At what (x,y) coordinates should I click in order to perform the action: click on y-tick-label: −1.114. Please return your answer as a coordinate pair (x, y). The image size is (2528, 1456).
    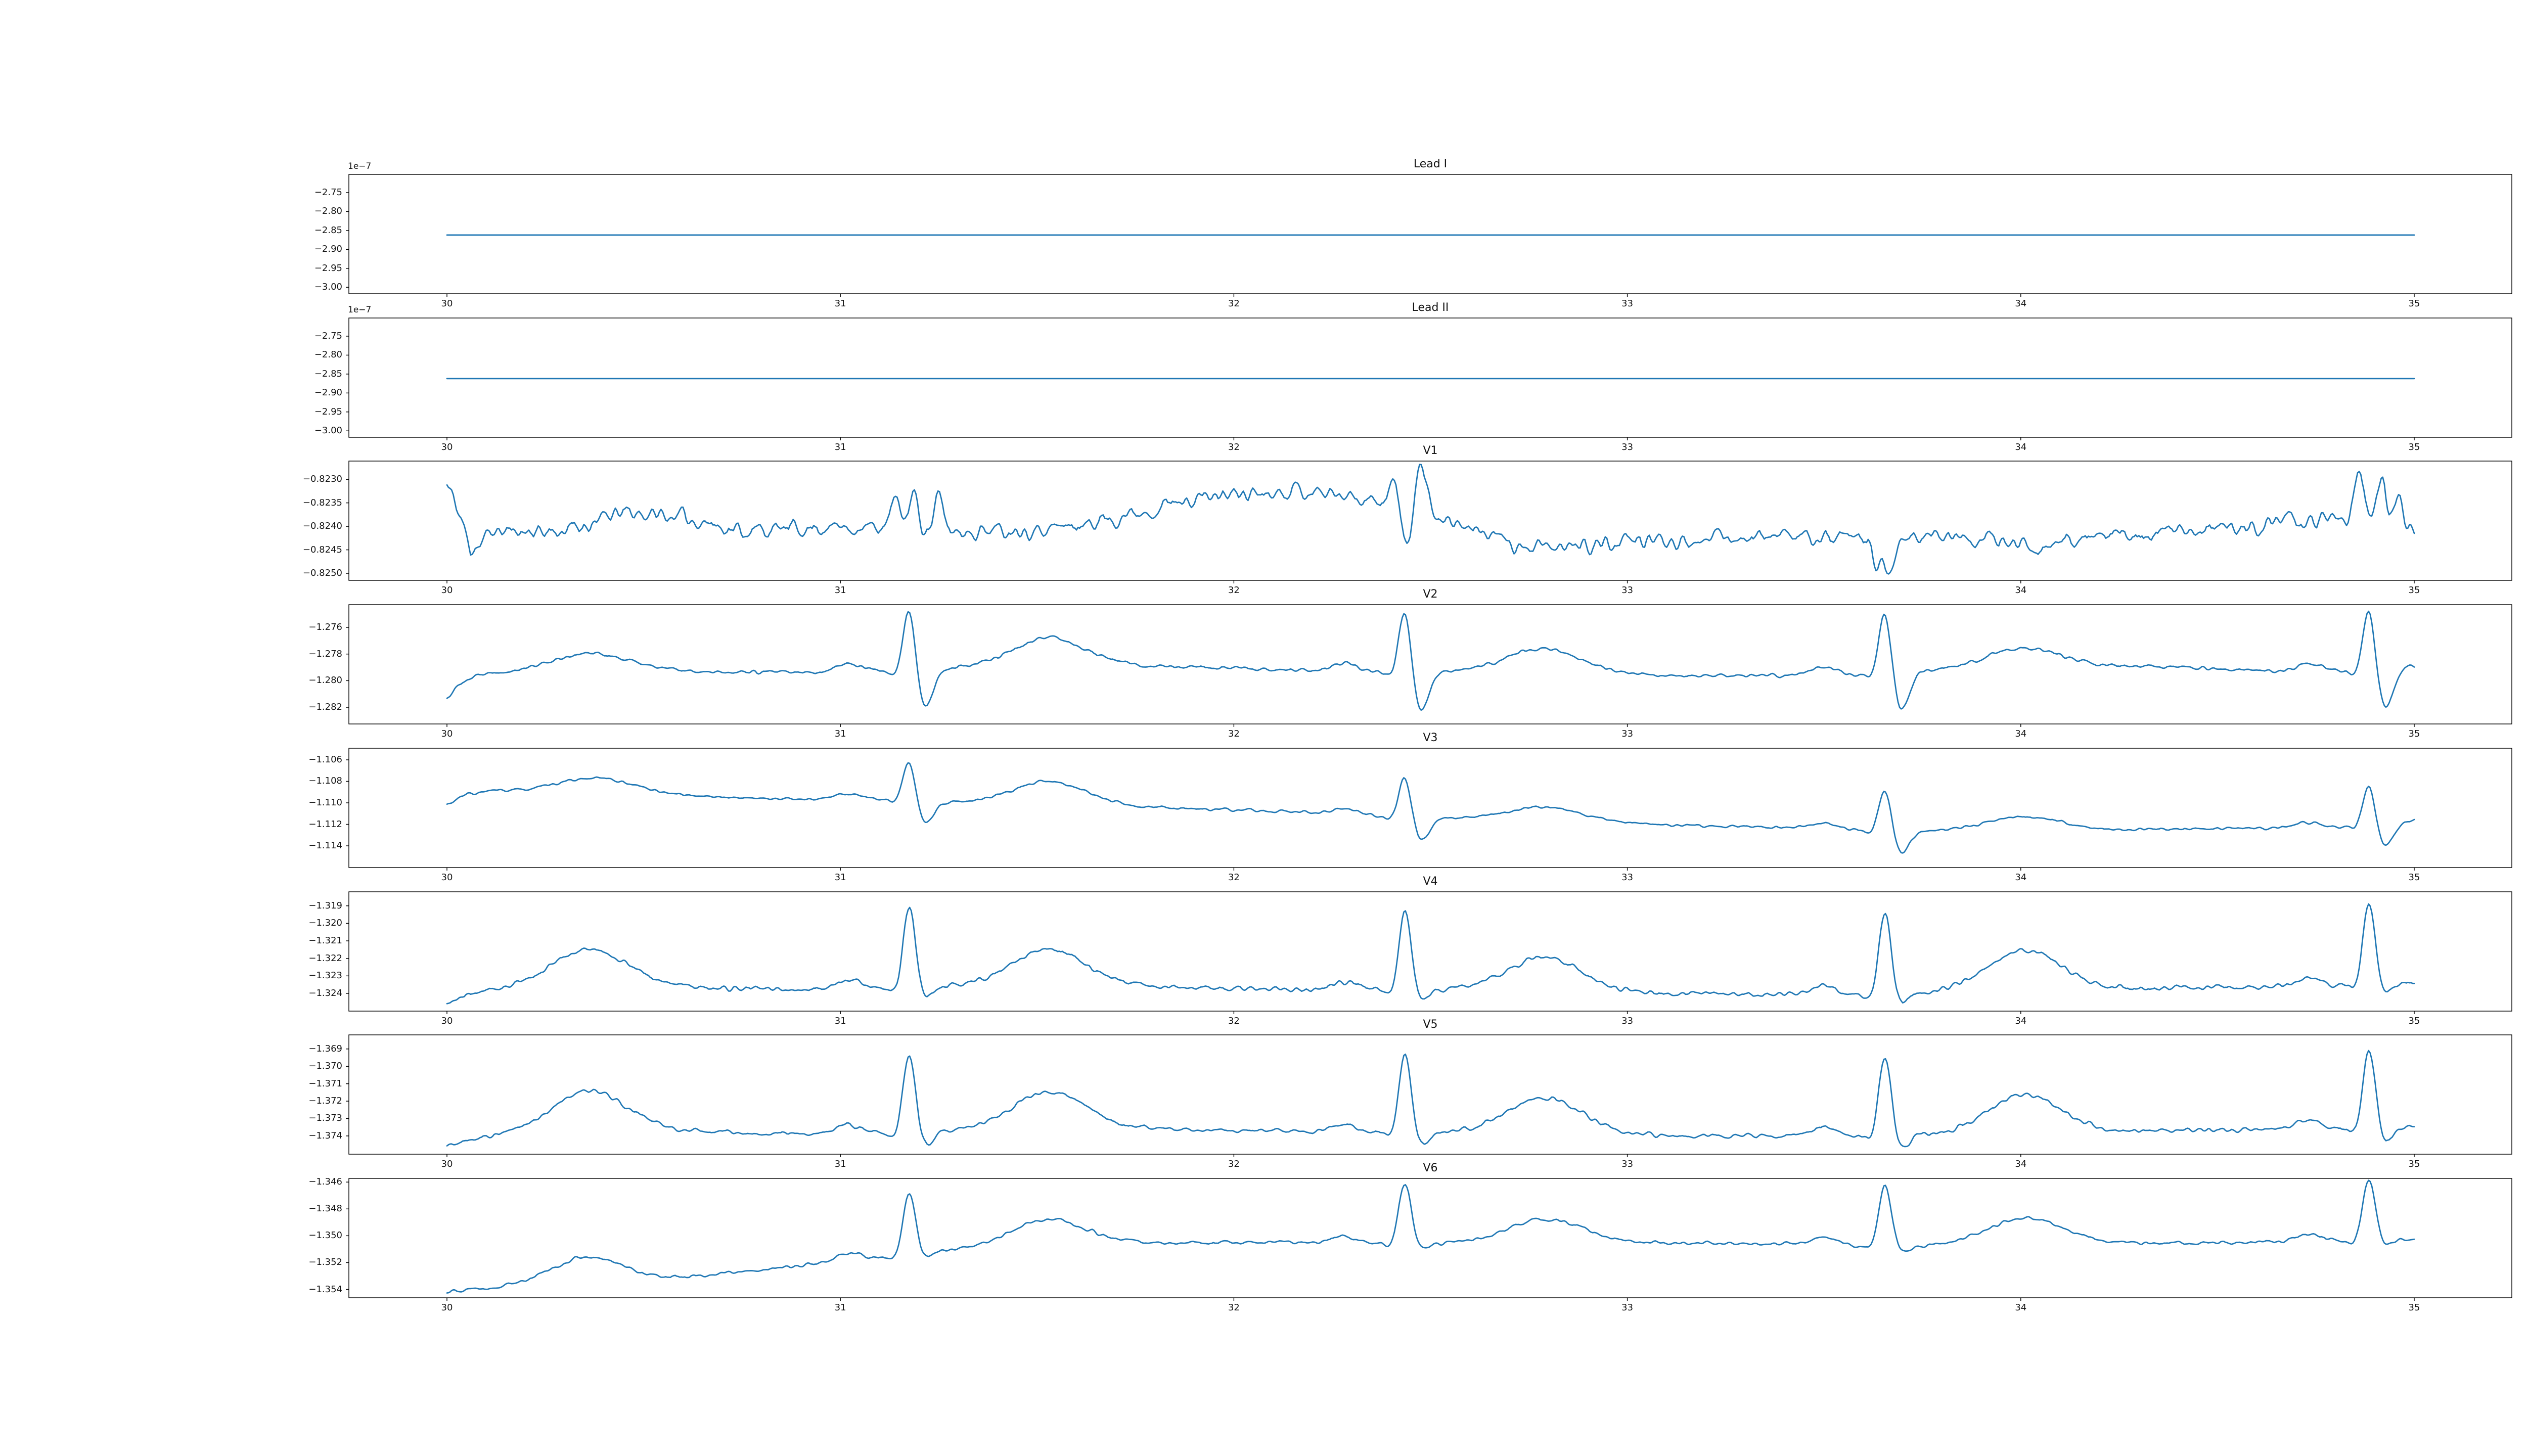
    Looking at the image, I should click on (325, 845).